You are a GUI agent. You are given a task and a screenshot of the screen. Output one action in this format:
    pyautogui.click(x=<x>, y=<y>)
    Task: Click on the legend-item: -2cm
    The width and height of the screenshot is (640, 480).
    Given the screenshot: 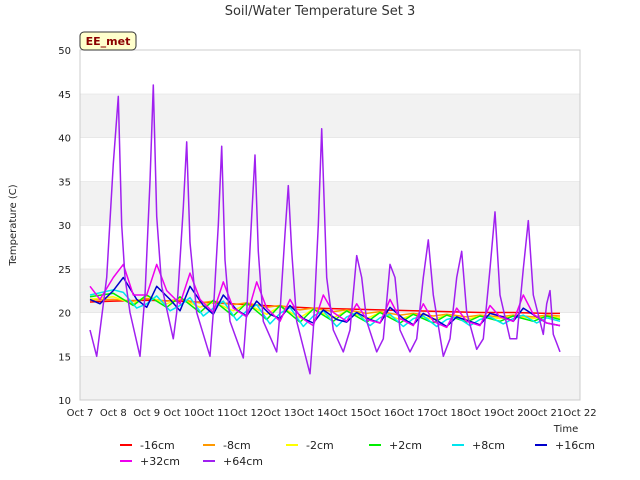 What is the action you would take?
    pyautogui.click(x=310, y=445)
    